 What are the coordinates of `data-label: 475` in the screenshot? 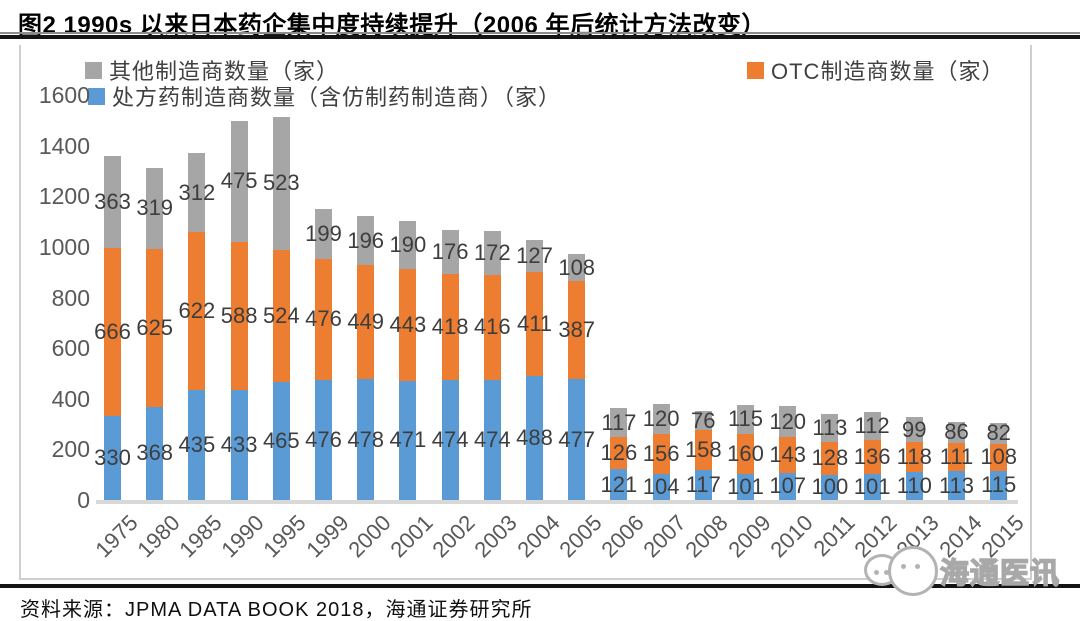 It's located at (239, 181).